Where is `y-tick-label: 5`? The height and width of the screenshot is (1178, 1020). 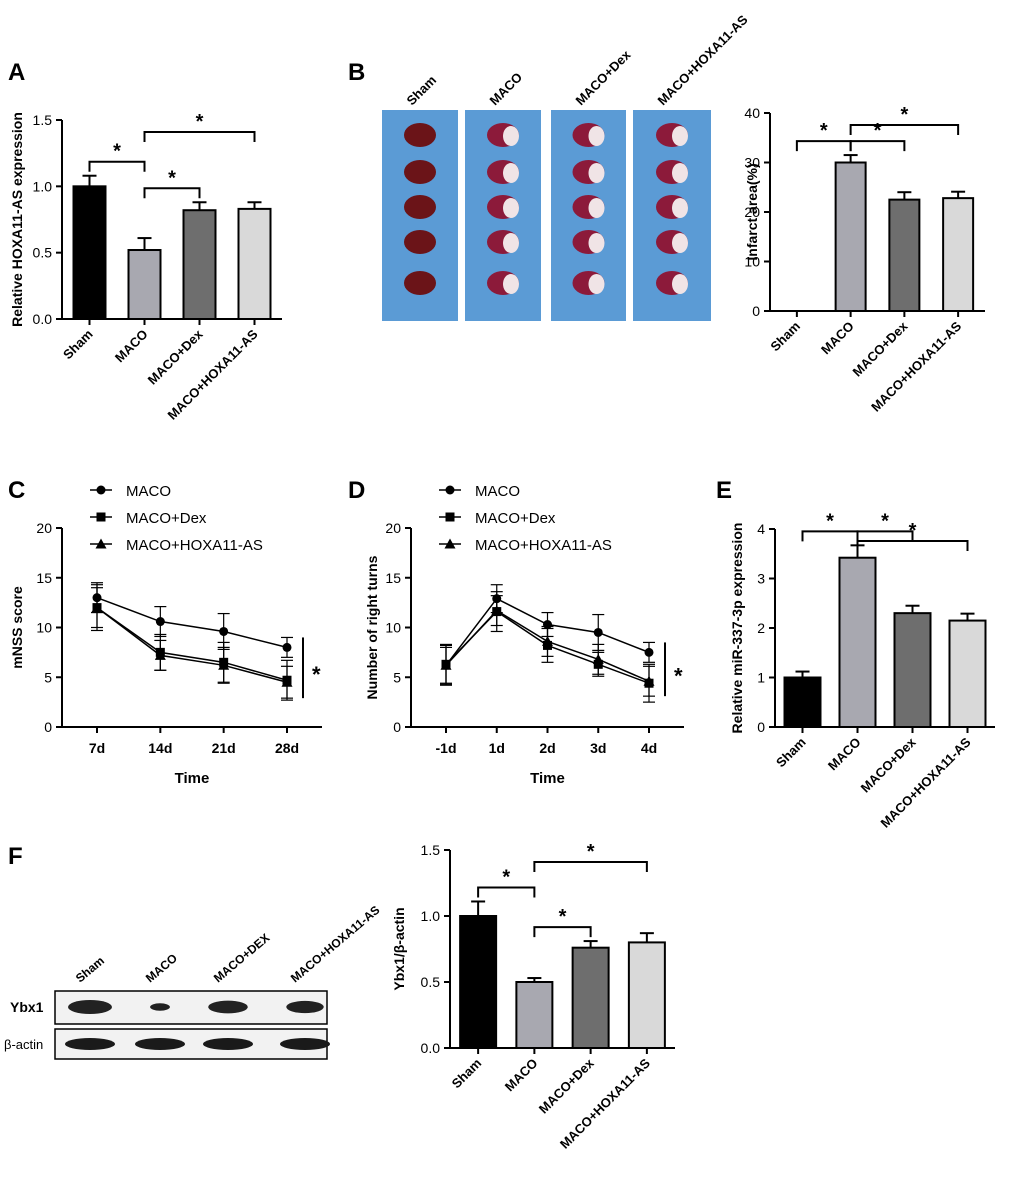
y-tick-label: 5 is located at coordinates (397, 677).